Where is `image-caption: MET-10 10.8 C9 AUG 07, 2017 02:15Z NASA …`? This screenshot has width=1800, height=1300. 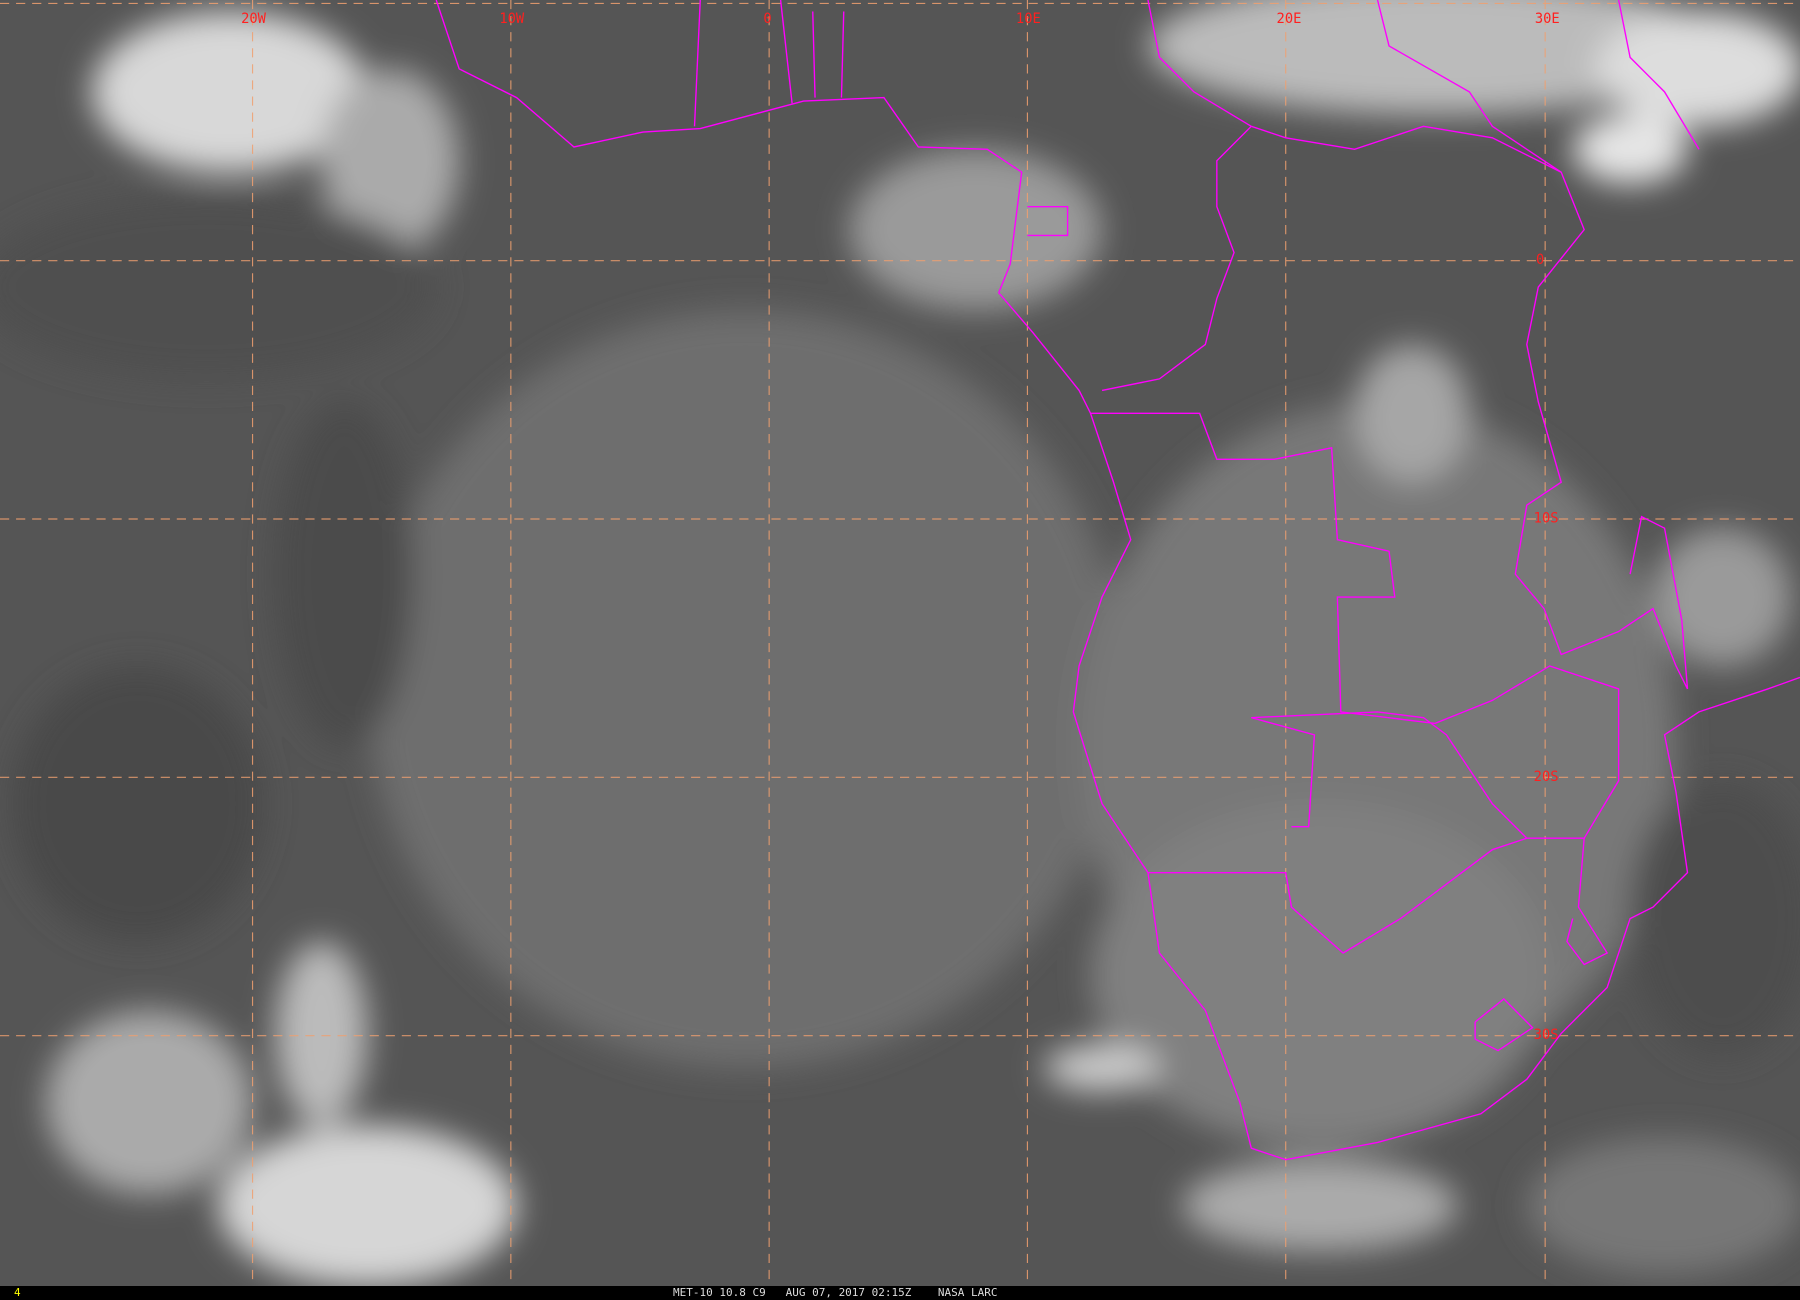 image-caption: MET-10 10.8 C9 AUG 07, 2017 02:15Z NASA … is located at coordinates (835, 1292).